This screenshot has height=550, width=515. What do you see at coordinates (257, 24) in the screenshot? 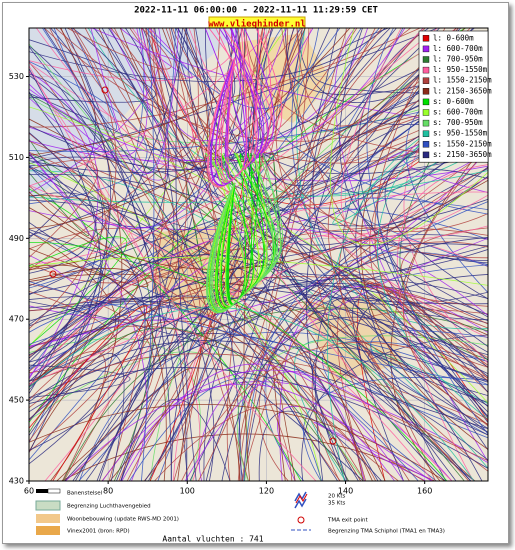
I see `url: www.vlieghinder.nl` at bounding box center [257, 24].